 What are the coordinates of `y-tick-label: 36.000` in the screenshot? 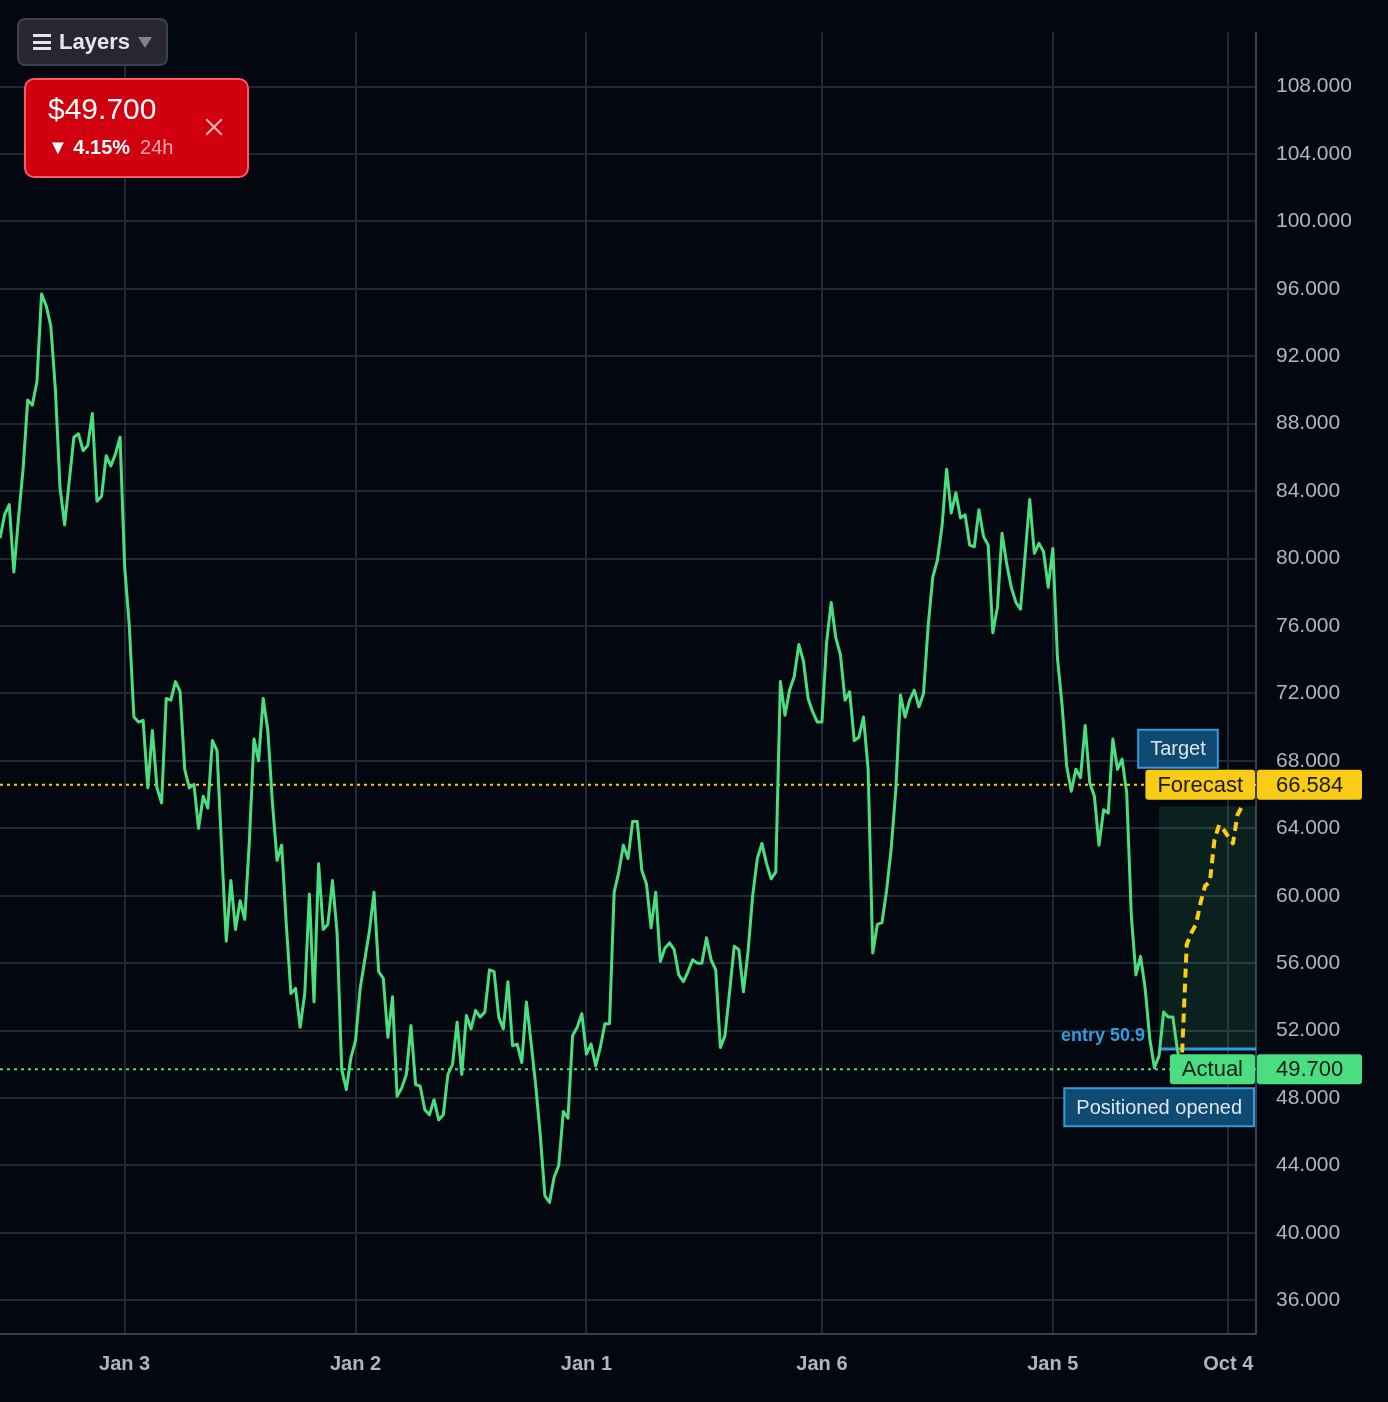 It's located at (1308, 1299).